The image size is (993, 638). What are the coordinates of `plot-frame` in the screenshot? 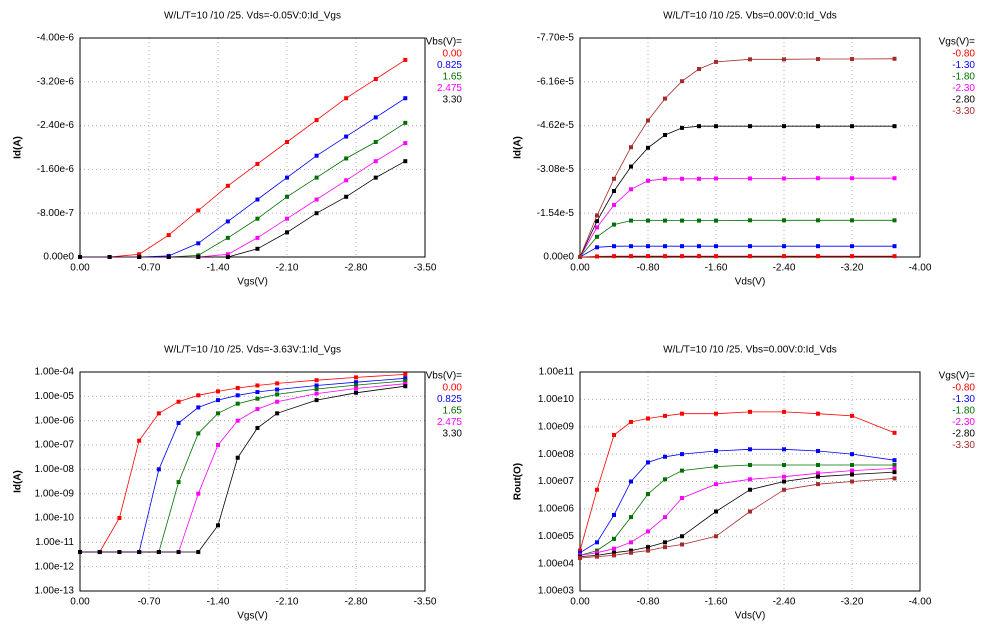 It's located at (750, 481).